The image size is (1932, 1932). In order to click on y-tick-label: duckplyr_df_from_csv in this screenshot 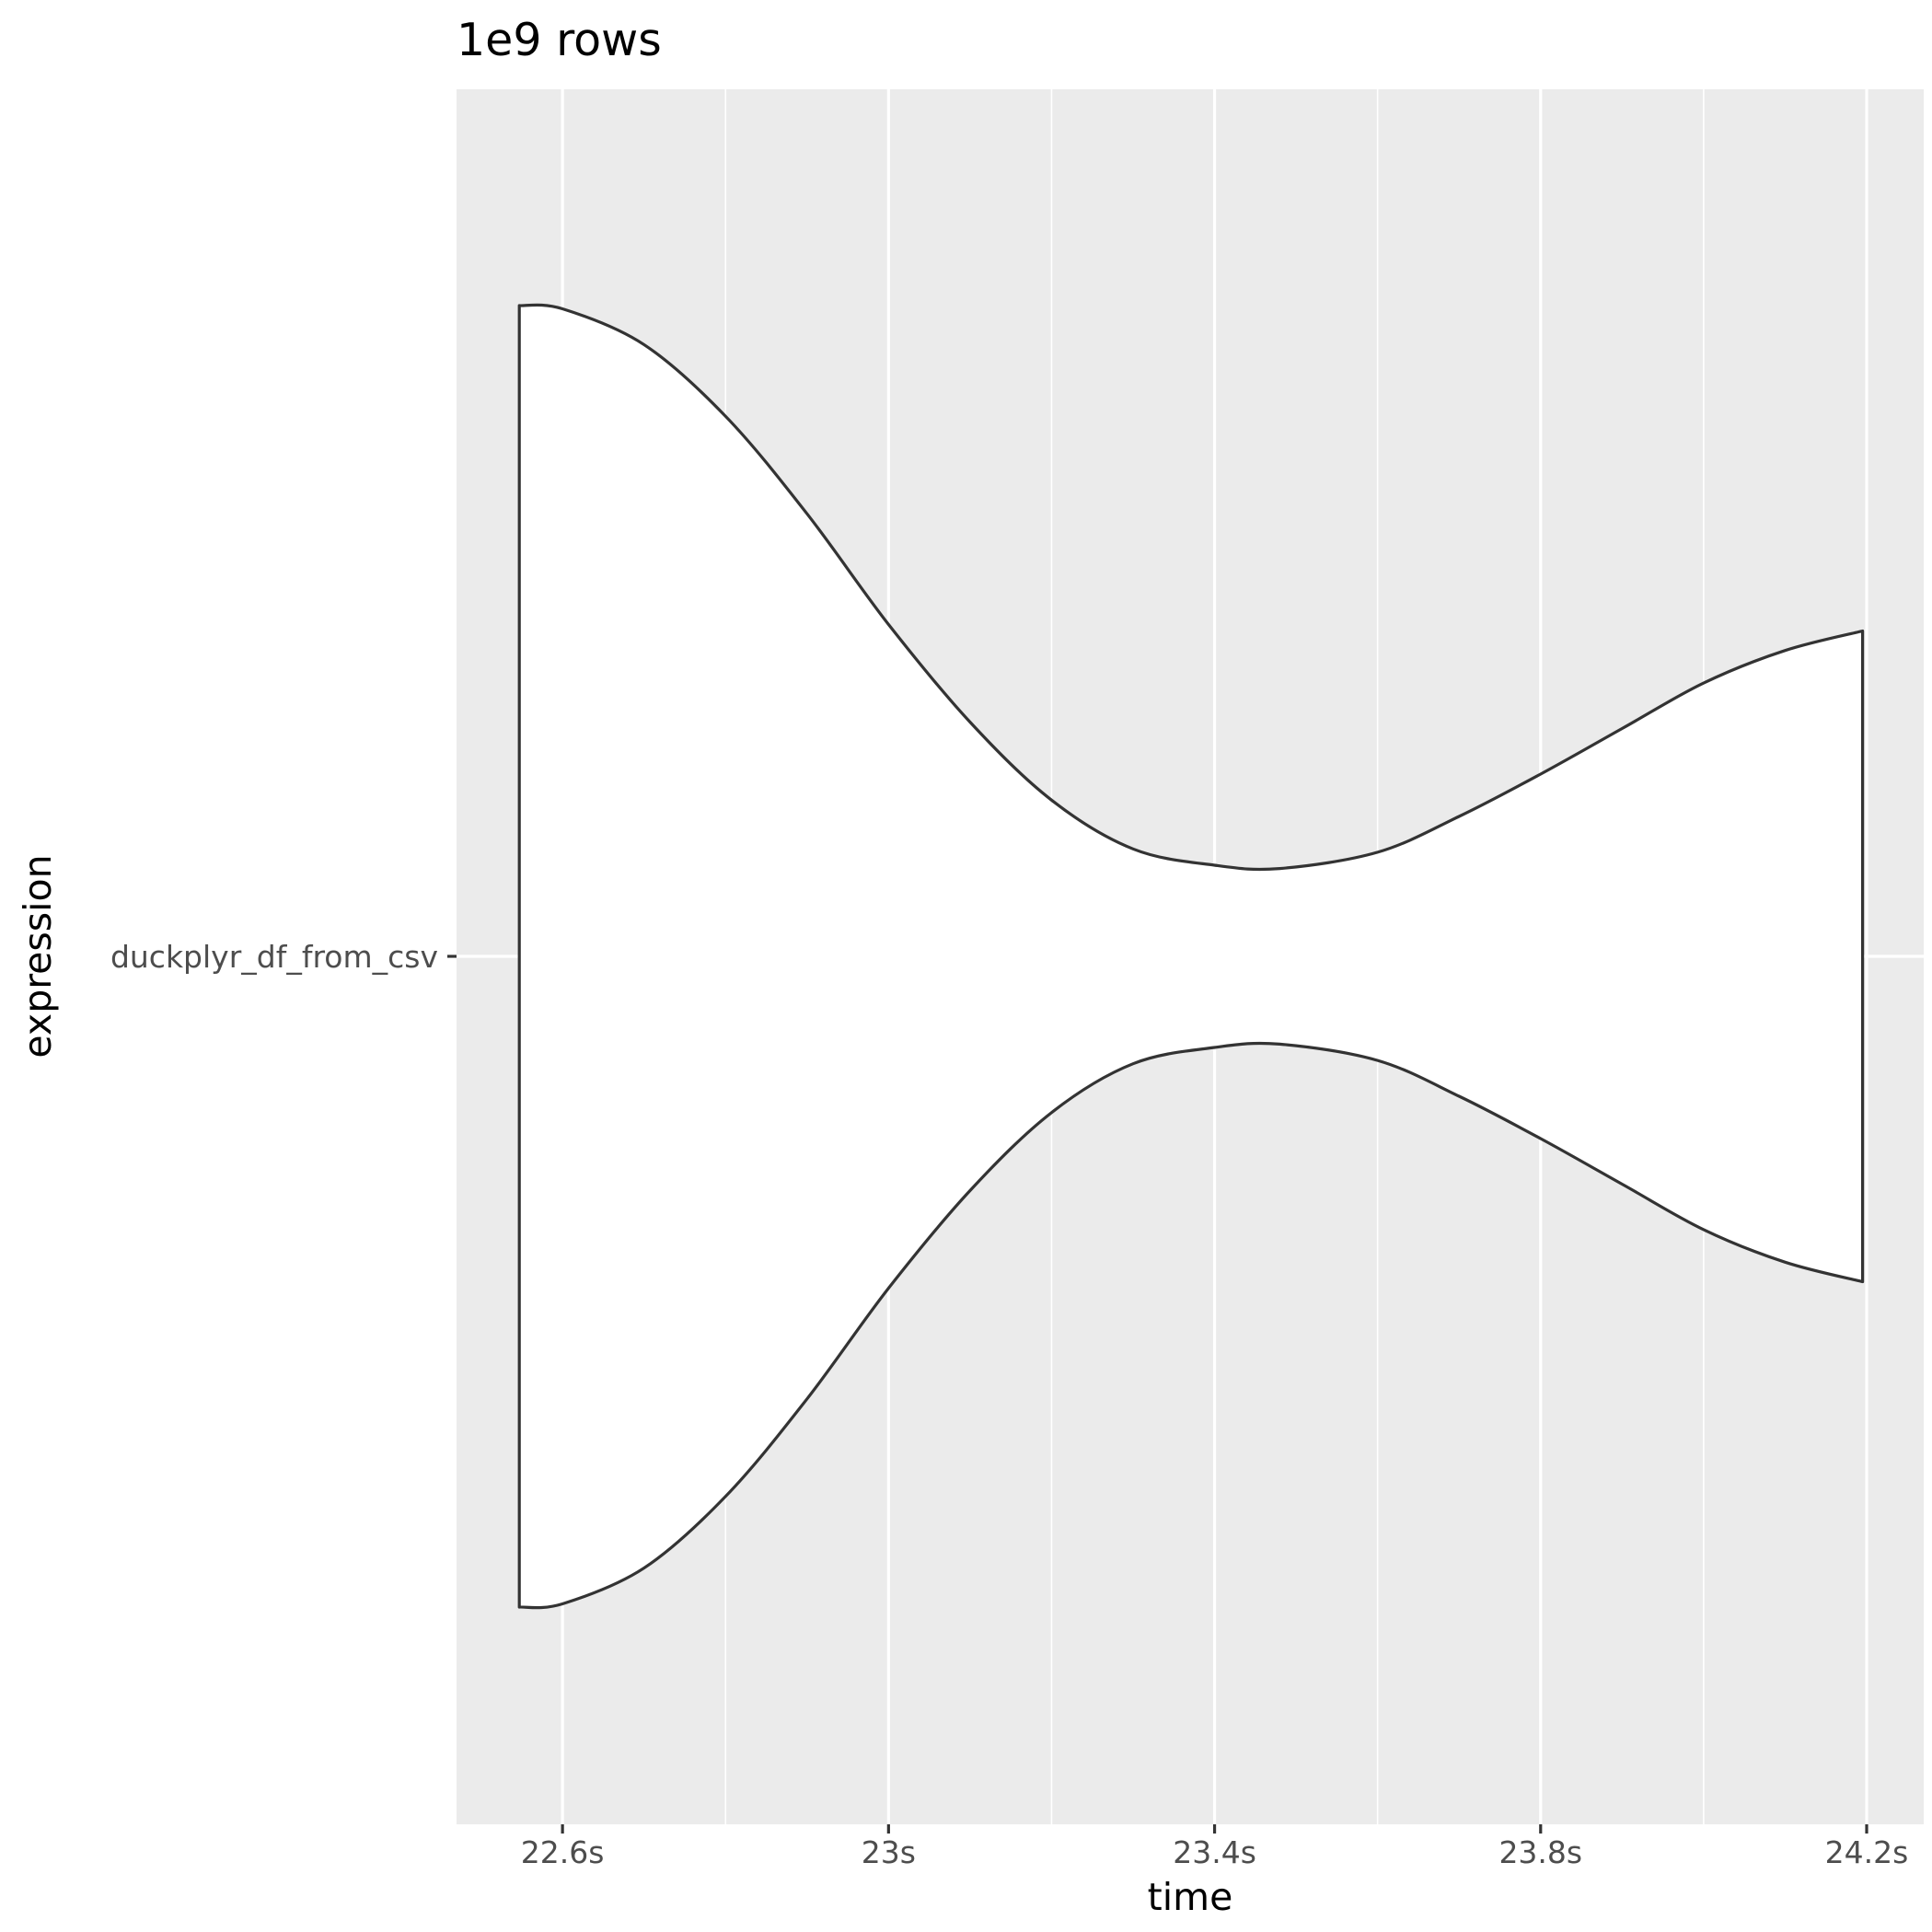, I will do `click(274, 957)`.